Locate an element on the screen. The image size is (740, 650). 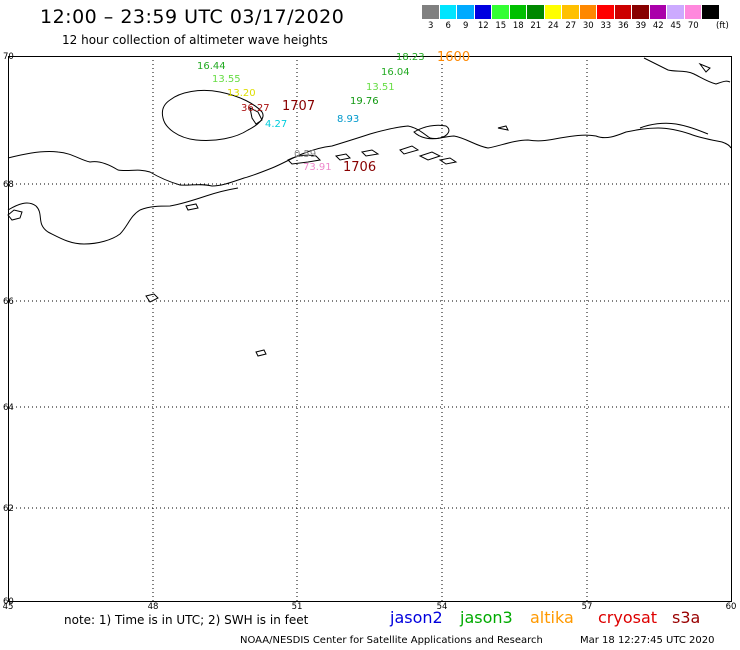
page-title: 12:00 – 23:59 UTC 03/17/2020 is located at coordinates (192, 17).